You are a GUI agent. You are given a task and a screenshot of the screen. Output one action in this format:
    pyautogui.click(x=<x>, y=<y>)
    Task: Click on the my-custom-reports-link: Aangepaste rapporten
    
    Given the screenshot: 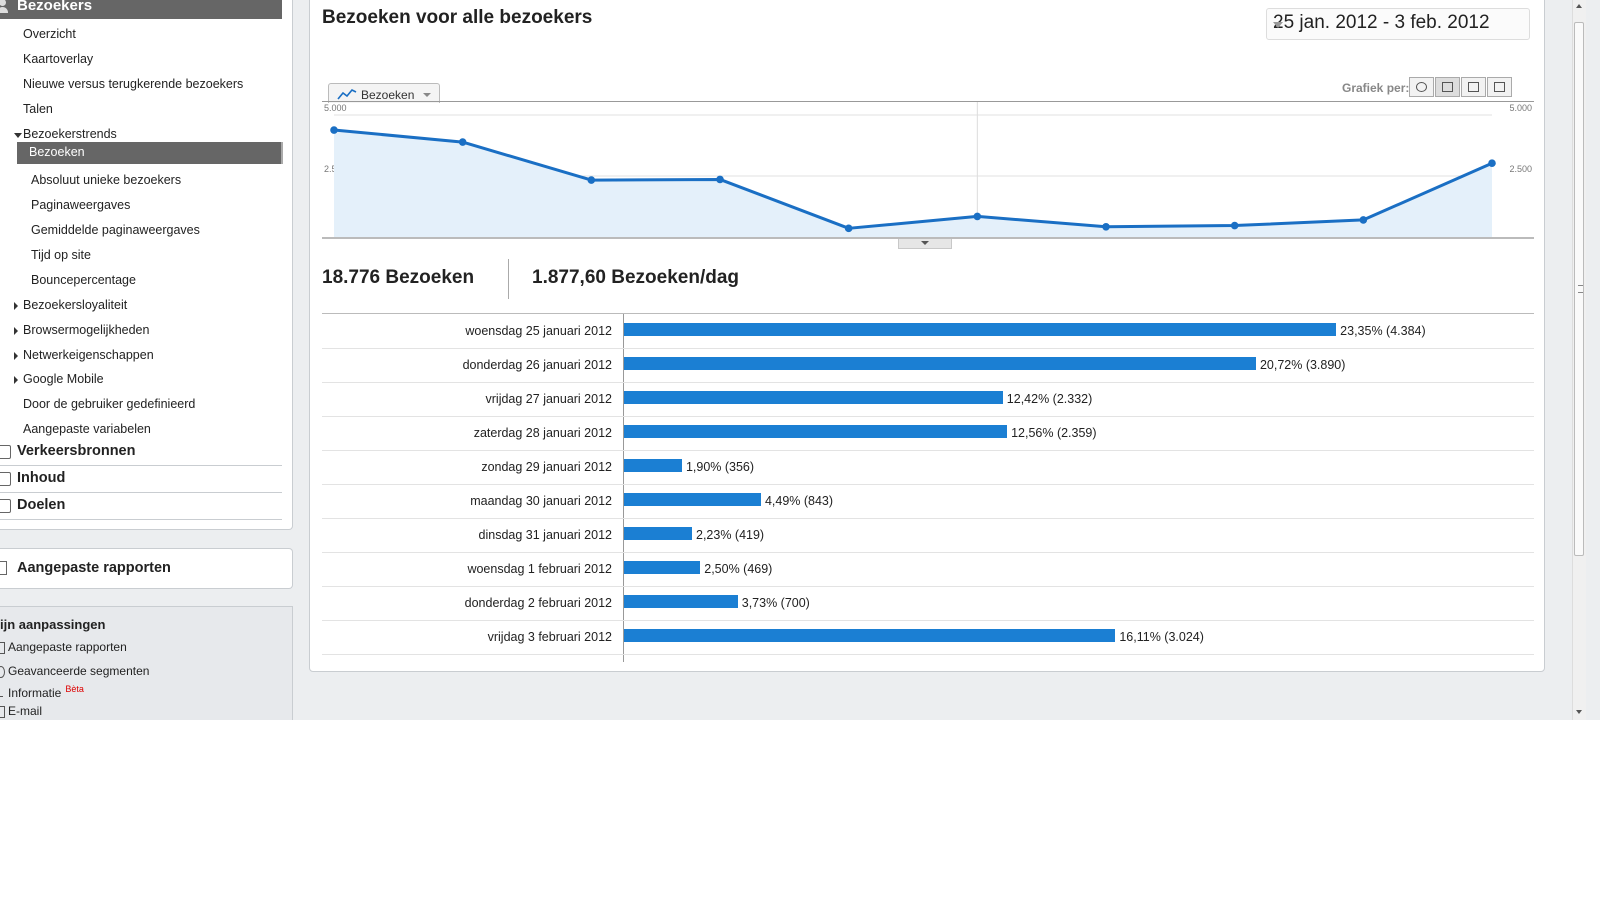 What is the action you would take?
    pyautogui.click(x=63, y=647)
    